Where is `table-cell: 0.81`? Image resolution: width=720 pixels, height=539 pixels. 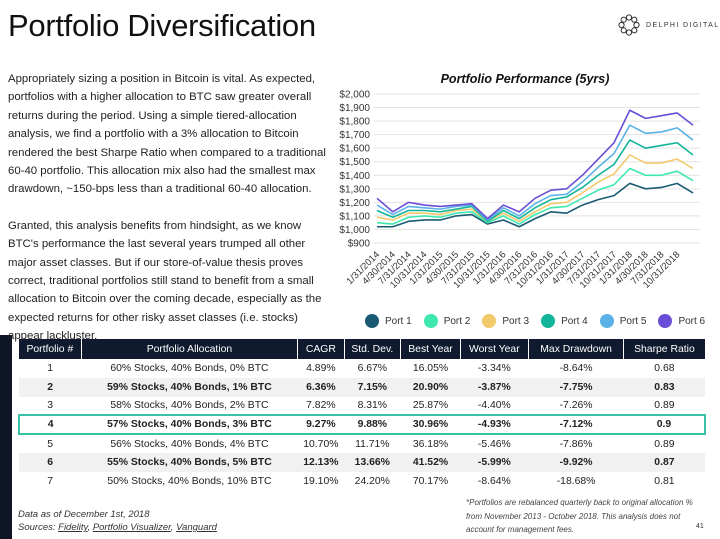 table-cell: 0.81 is located at coordinates (664, 481).